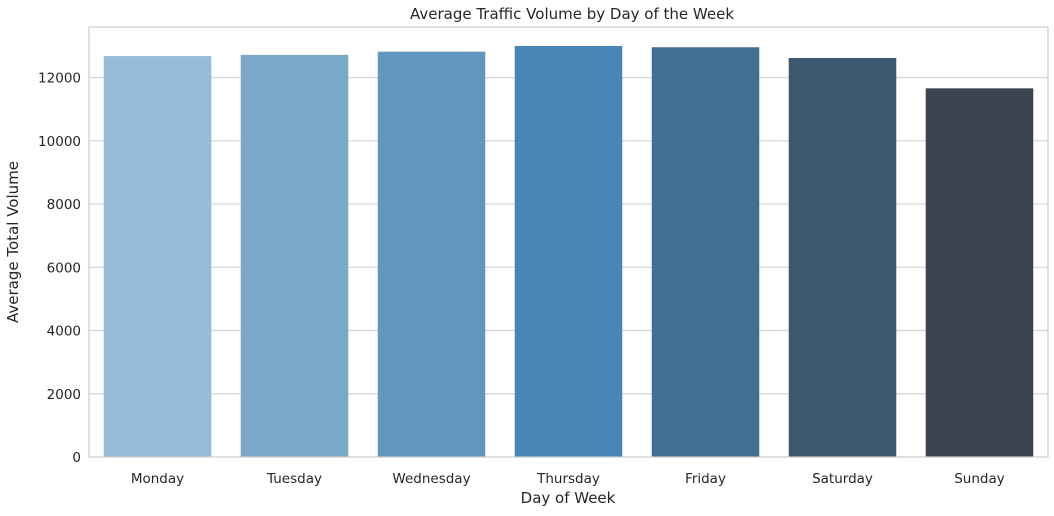  I want to click on y-tick-label: 0, so click(76, 458).